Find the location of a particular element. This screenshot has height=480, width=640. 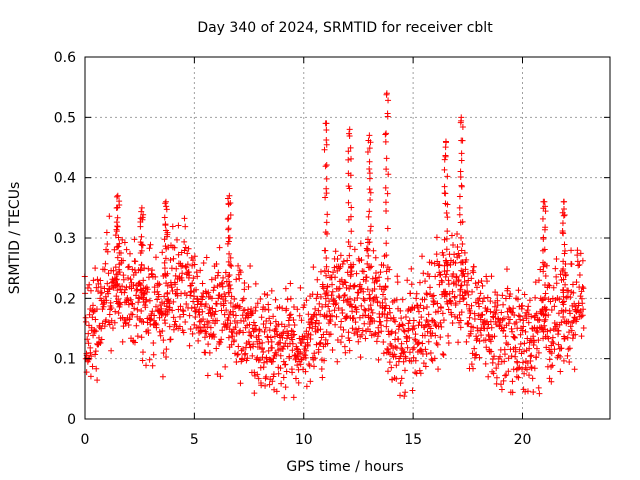

y-tick-label: 0.4 is located at coordinates (65, 179).